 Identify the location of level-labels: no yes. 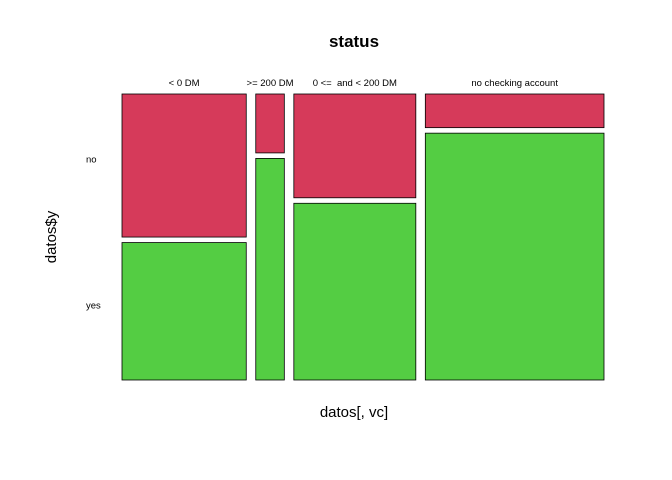
(93, 233).